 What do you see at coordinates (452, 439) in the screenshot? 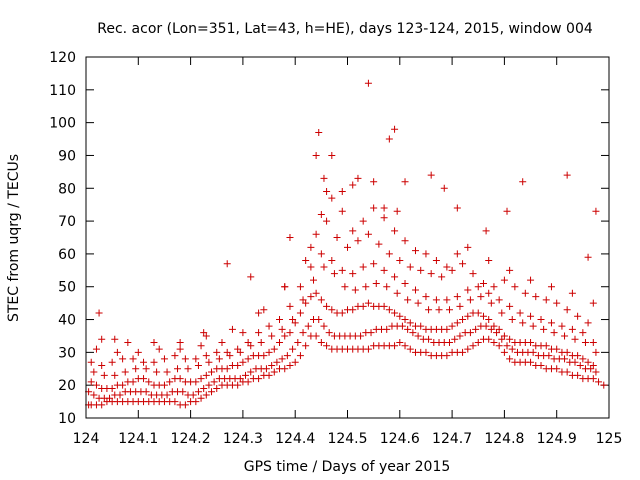
I see `x-tick-label: 124.7` at bounding box center [452, 439].